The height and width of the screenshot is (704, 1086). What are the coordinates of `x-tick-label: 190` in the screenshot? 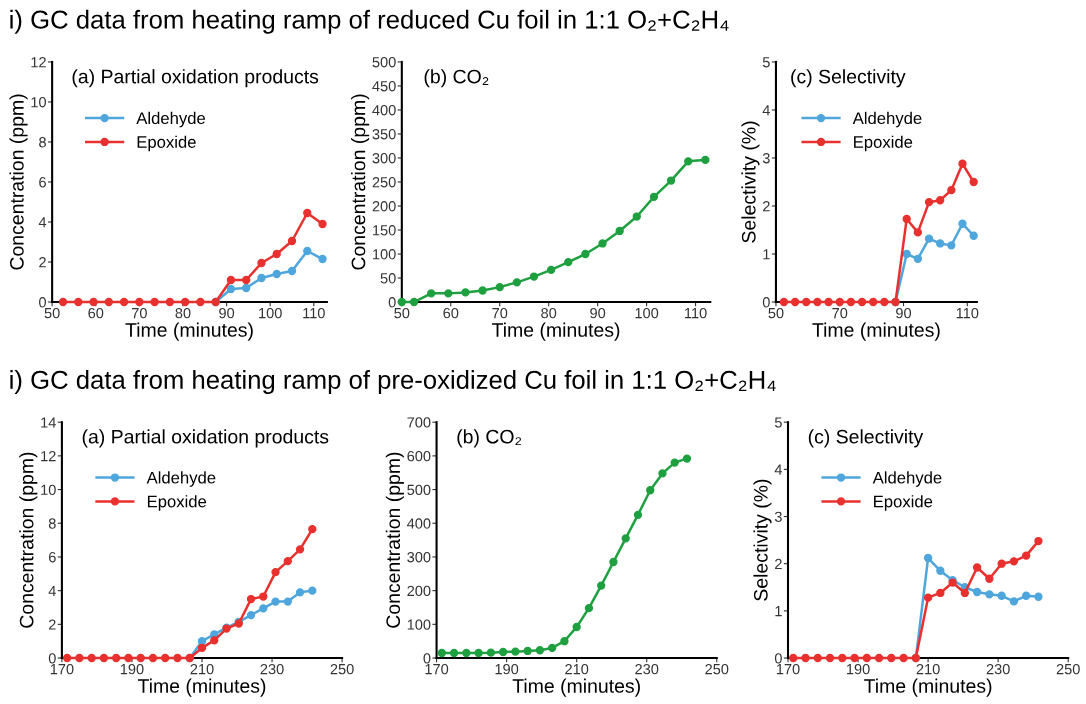 It's located at (507, 669).